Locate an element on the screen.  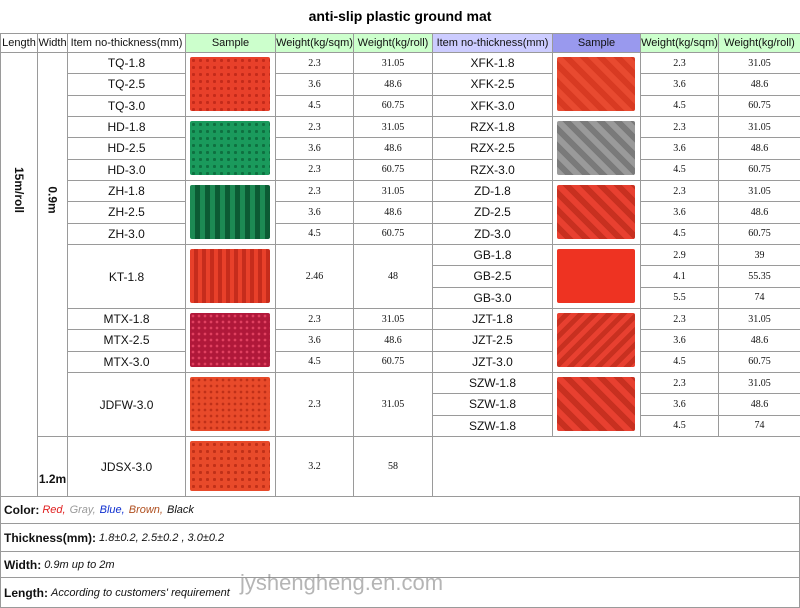
width-cell: 0.9m is located at coordinates (52, 244).